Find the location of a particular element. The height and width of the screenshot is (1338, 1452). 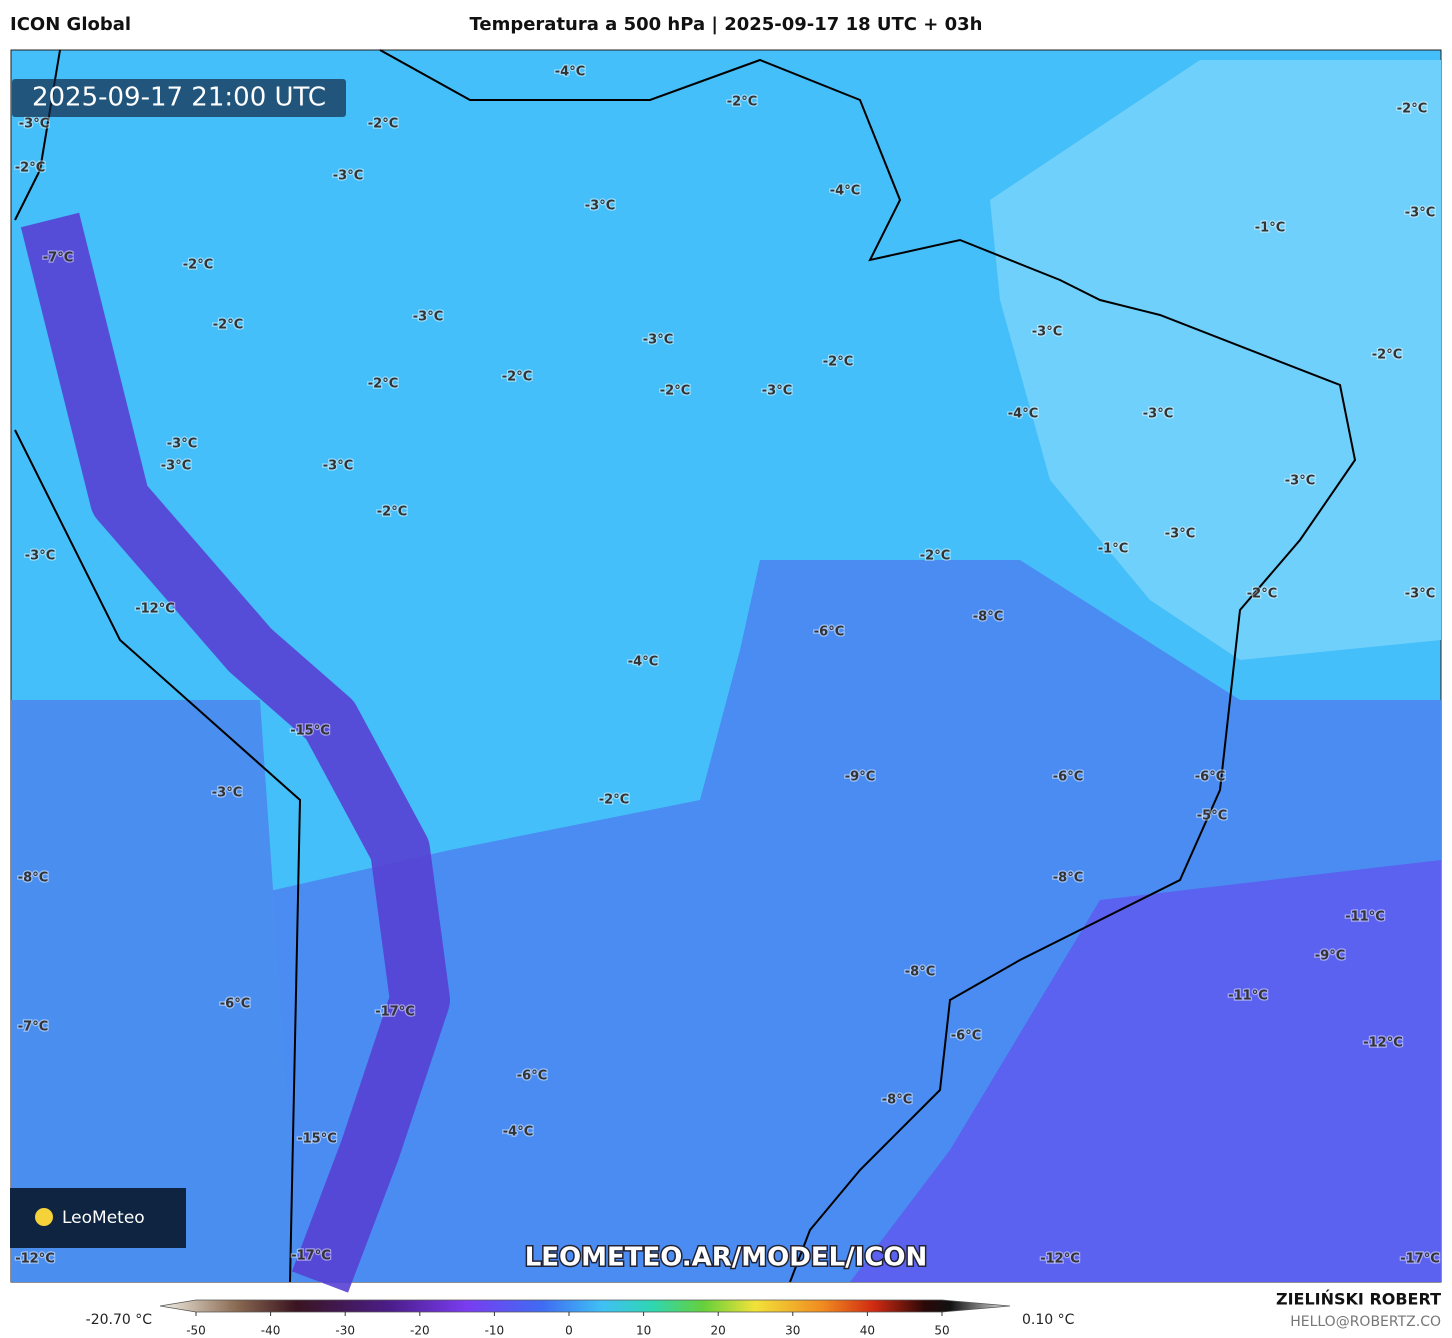

colorbar-max: 0.10 °C is located at coordinates (1048, 1320).